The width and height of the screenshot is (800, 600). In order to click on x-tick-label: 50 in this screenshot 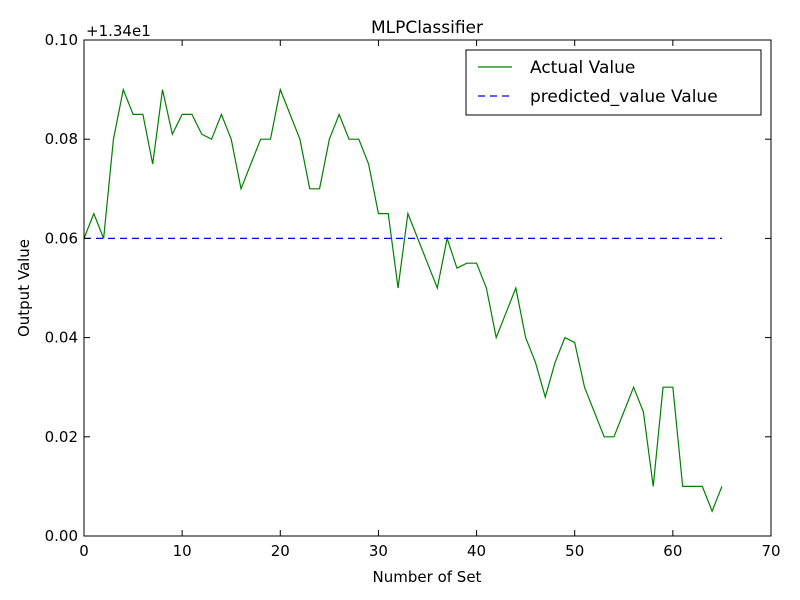, I will do `click(574, 551)`.